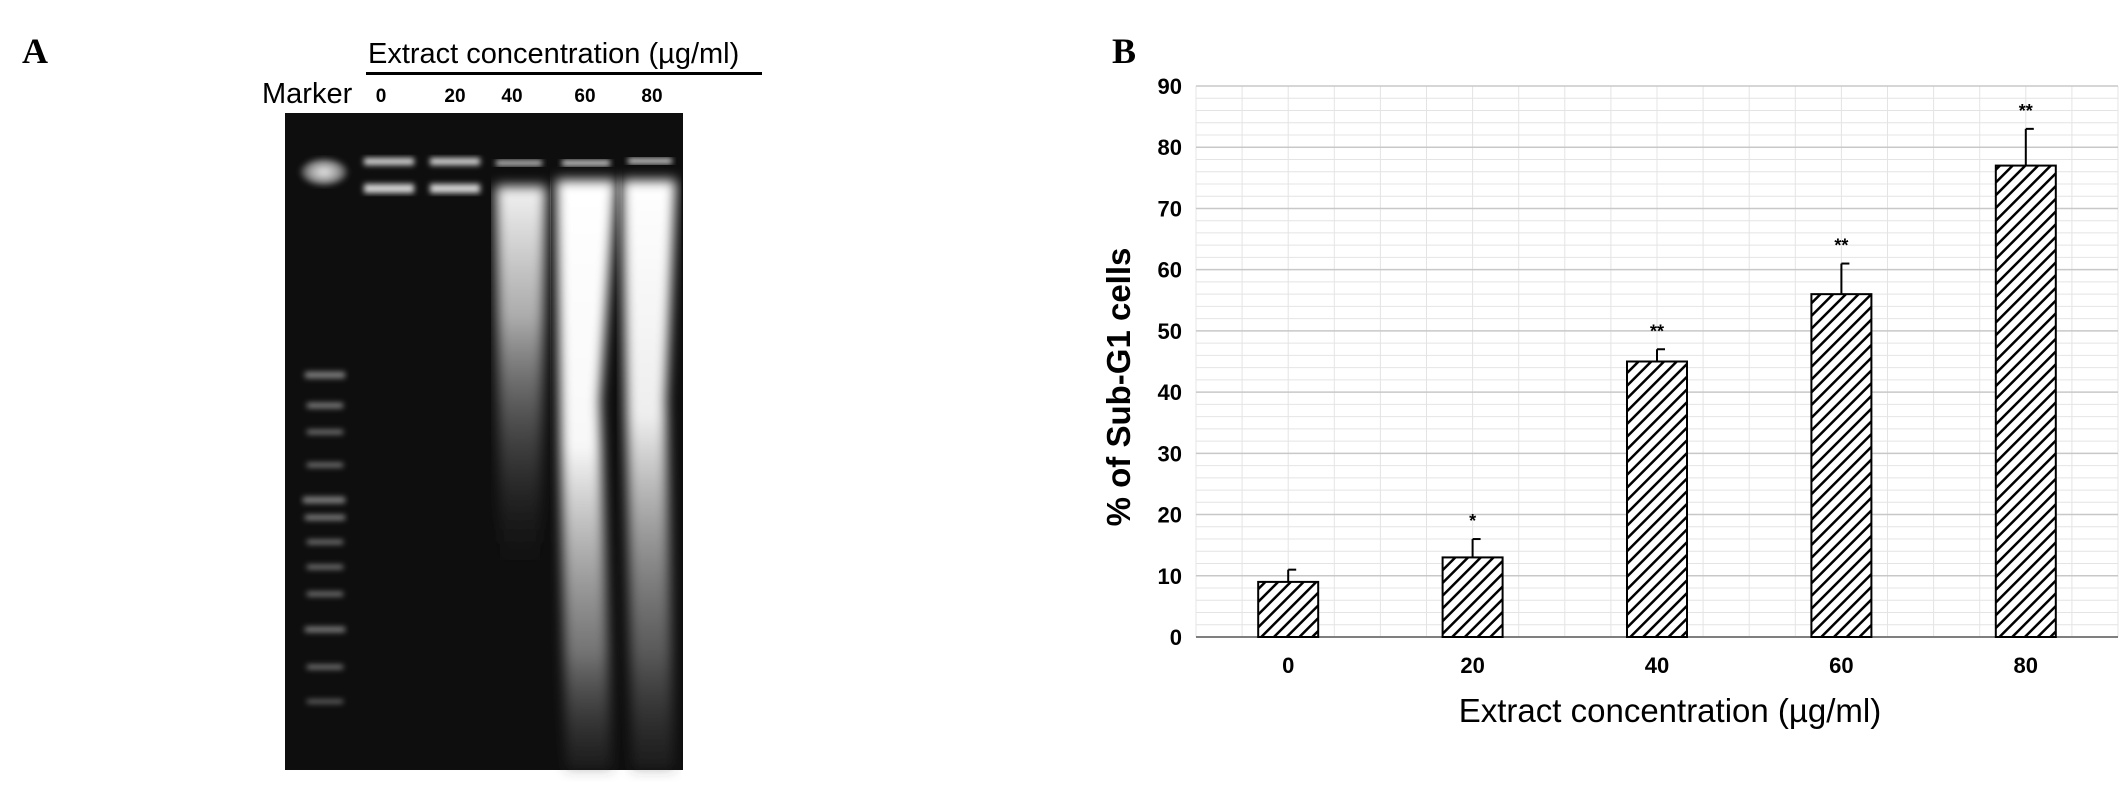  I want to click on y-tick-label: 40, so click(1170, 392).